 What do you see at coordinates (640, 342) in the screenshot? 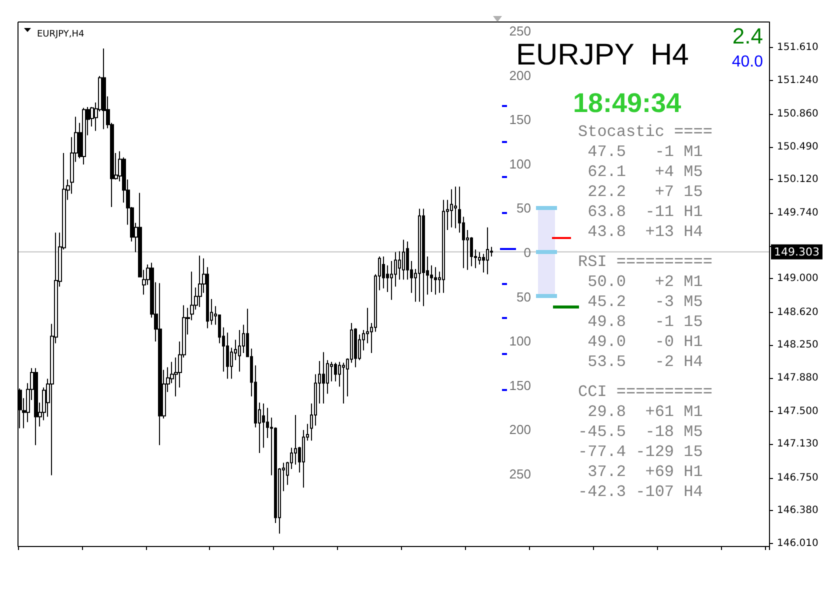
I see `annotation: 49.0 -0 H1` at bounding box center [640, 342].